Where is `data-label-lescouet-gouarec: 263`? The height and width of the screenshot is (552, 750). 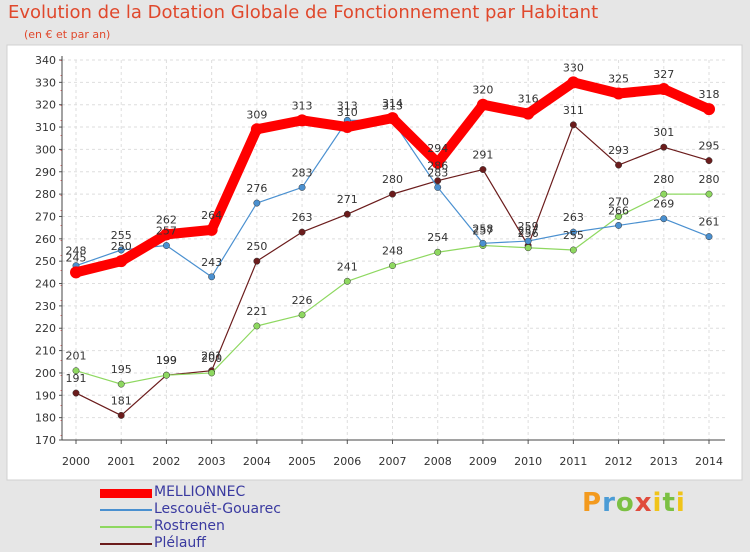 data-label-lescouet-gouarec: 263 is located at coordinates (573, 217).